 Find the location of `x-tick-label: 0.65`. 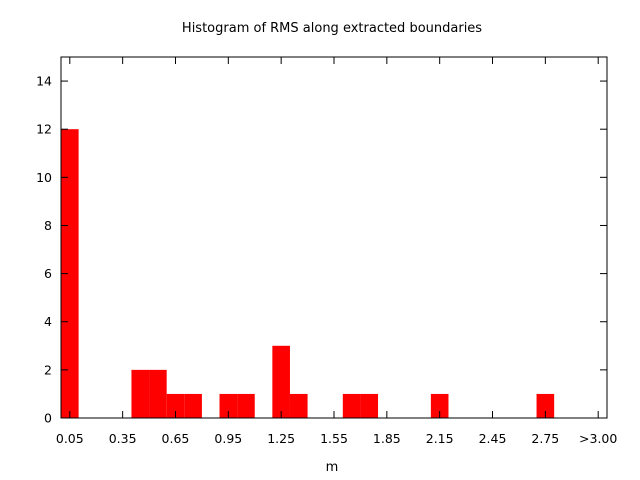

x-tick-label: 0.65 is located at coordinates (176, 438).